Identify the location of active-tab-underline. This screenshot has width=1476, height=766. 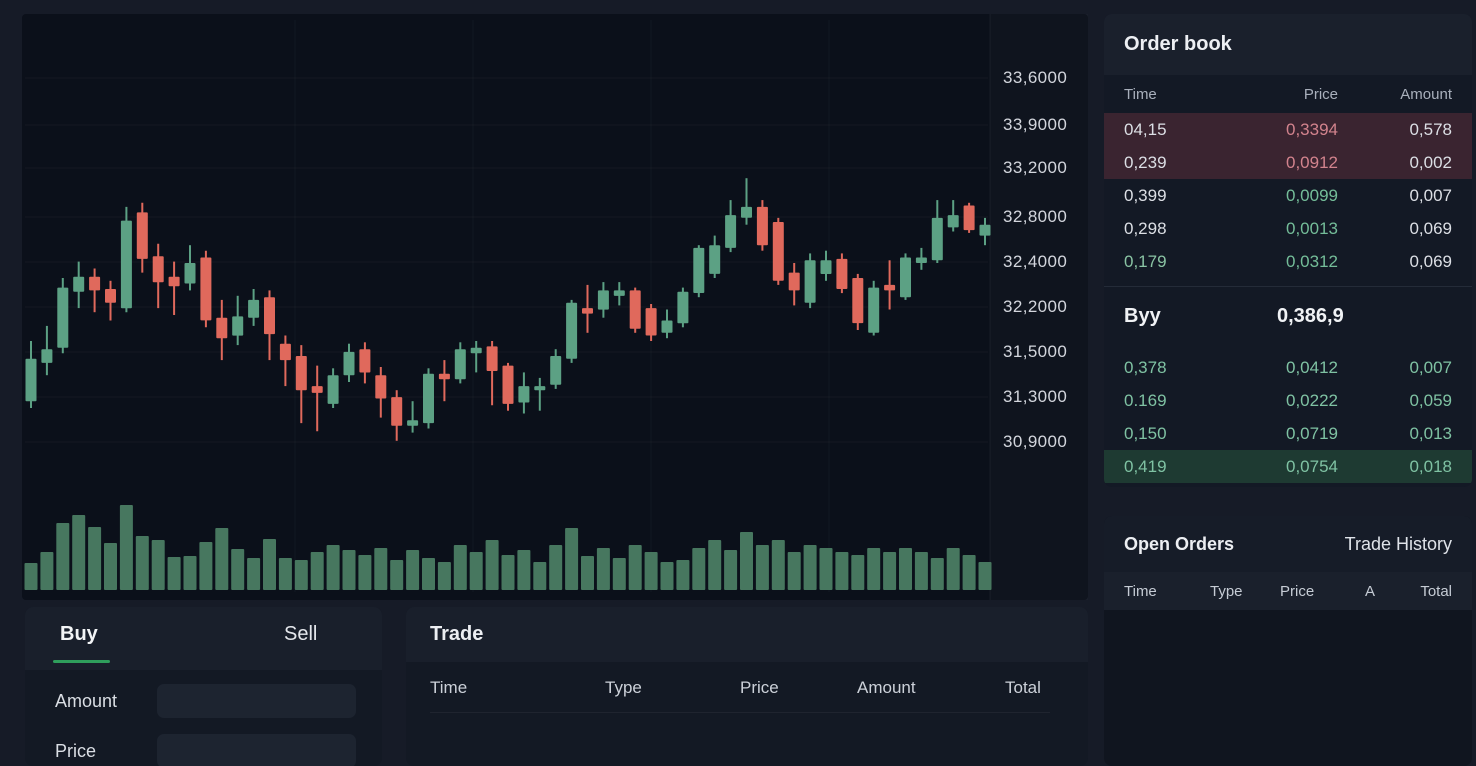
(81, 661).